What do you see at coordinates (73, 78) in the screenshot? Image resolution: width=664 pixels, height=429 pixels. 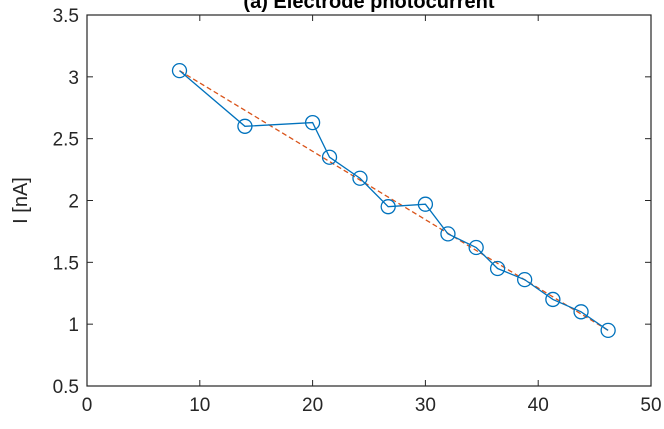 I see `y-tick-label: 3` at bounding box center [73, 78].